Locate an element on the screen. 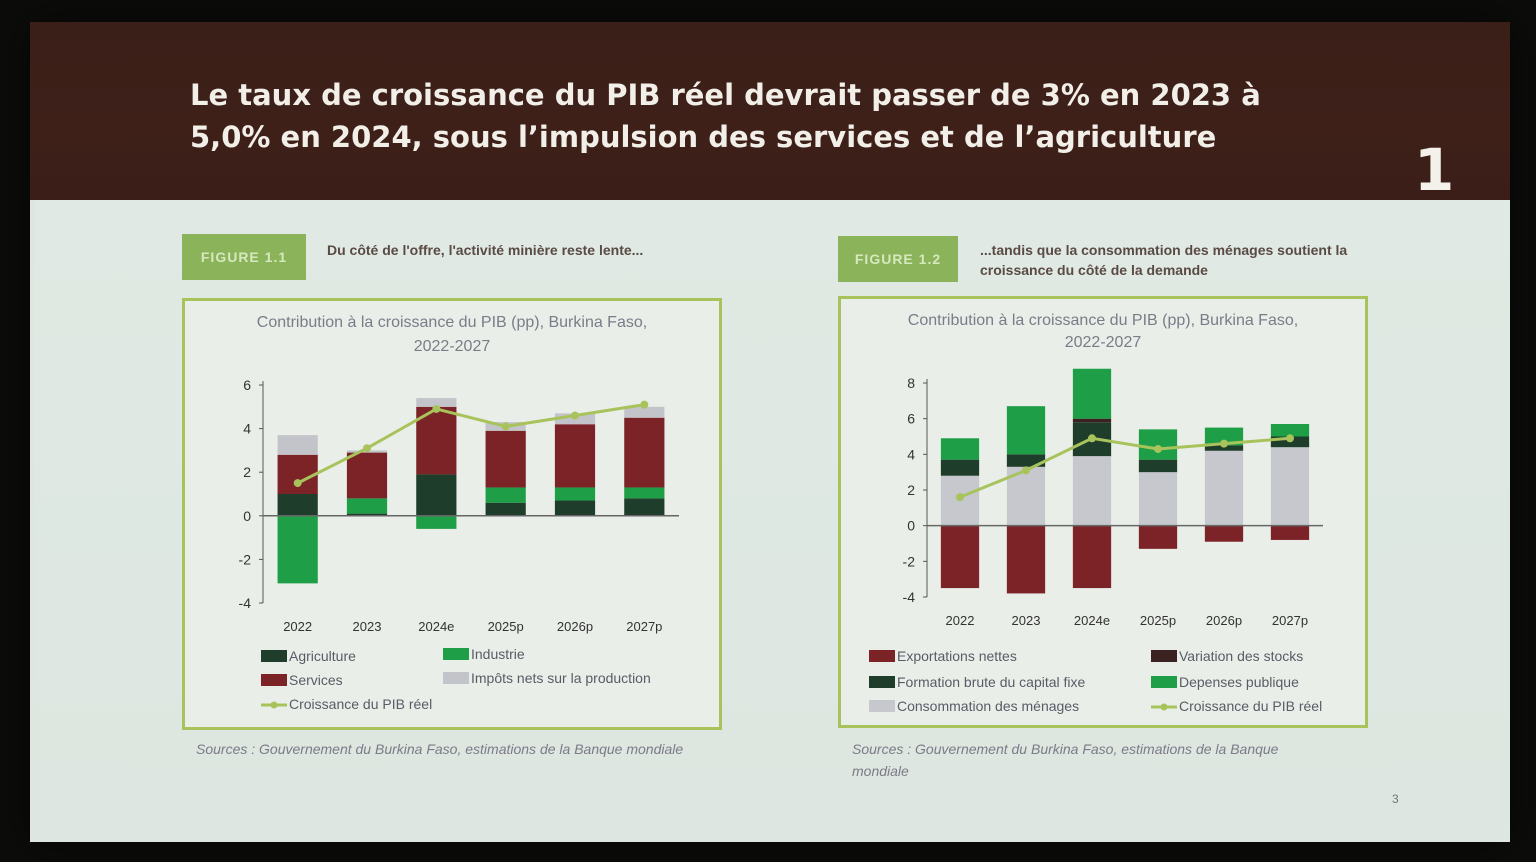 This screenshot has height=862, width=1536. y-tick-label: 6 is located at coordinates (911, 419).